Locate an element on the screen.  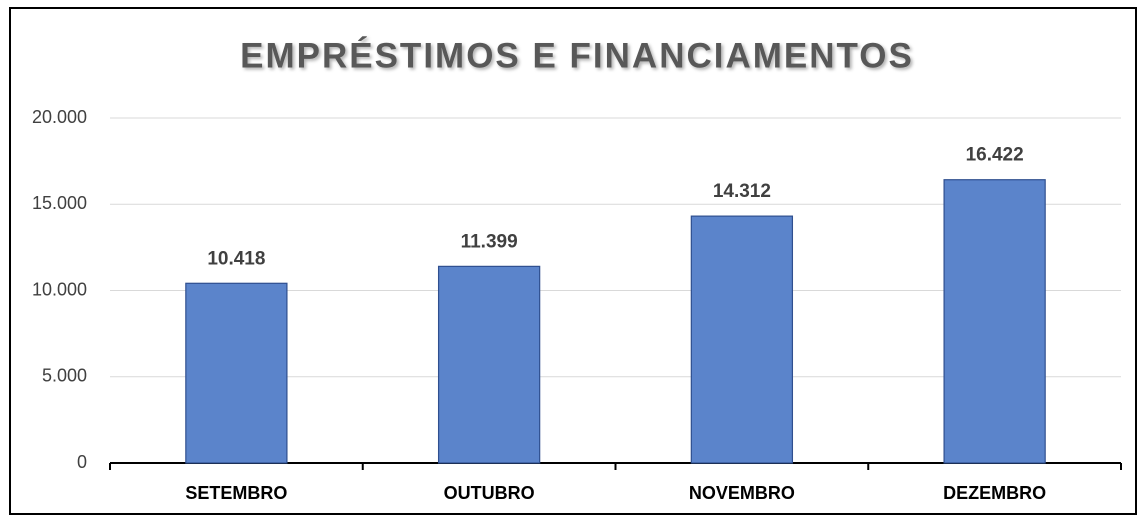
data-label: 10.418 is located at coordinates (236, 258).